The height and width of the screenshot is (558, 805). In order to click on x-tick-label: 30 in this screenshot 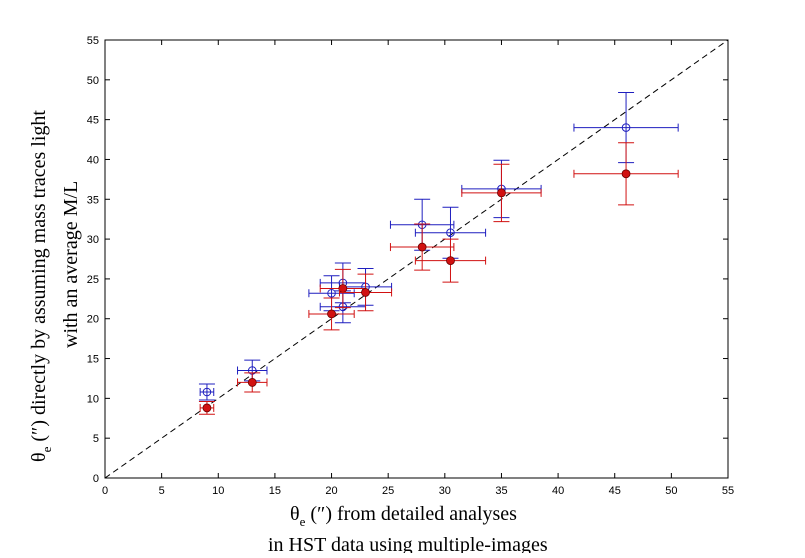, I will do `click(445, 491)`.